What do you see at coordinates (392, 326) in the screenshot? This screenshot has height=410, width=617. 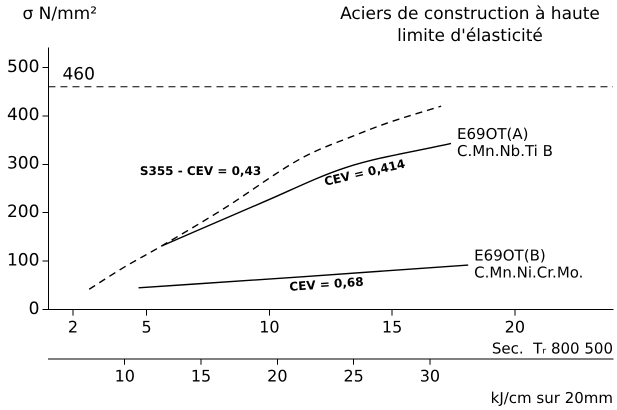 I see `x-tick-label: 15` at bounding box center [392, 326].